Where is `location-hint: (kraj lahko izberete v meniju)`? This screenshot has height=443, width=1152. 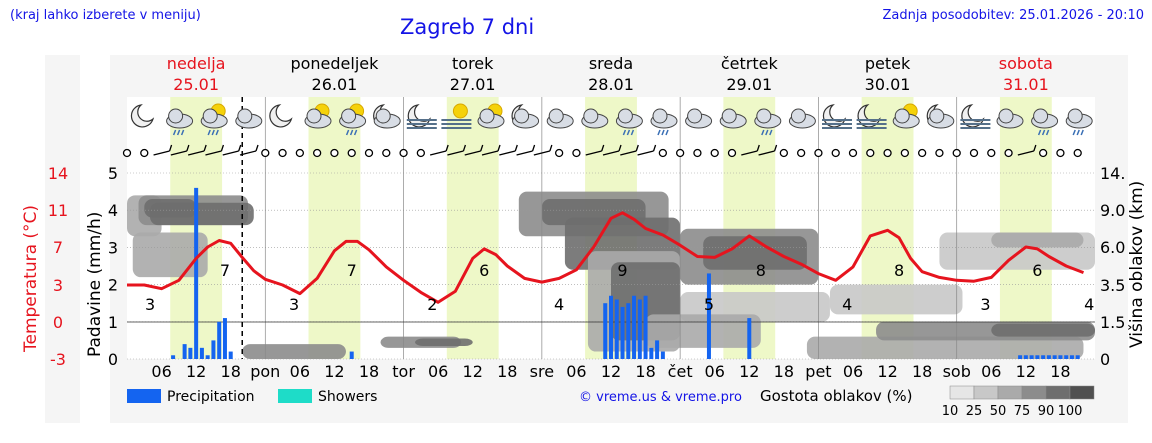 location-hint: (kraj lahko izberete v meniju) is located at coordinates (105, 15).